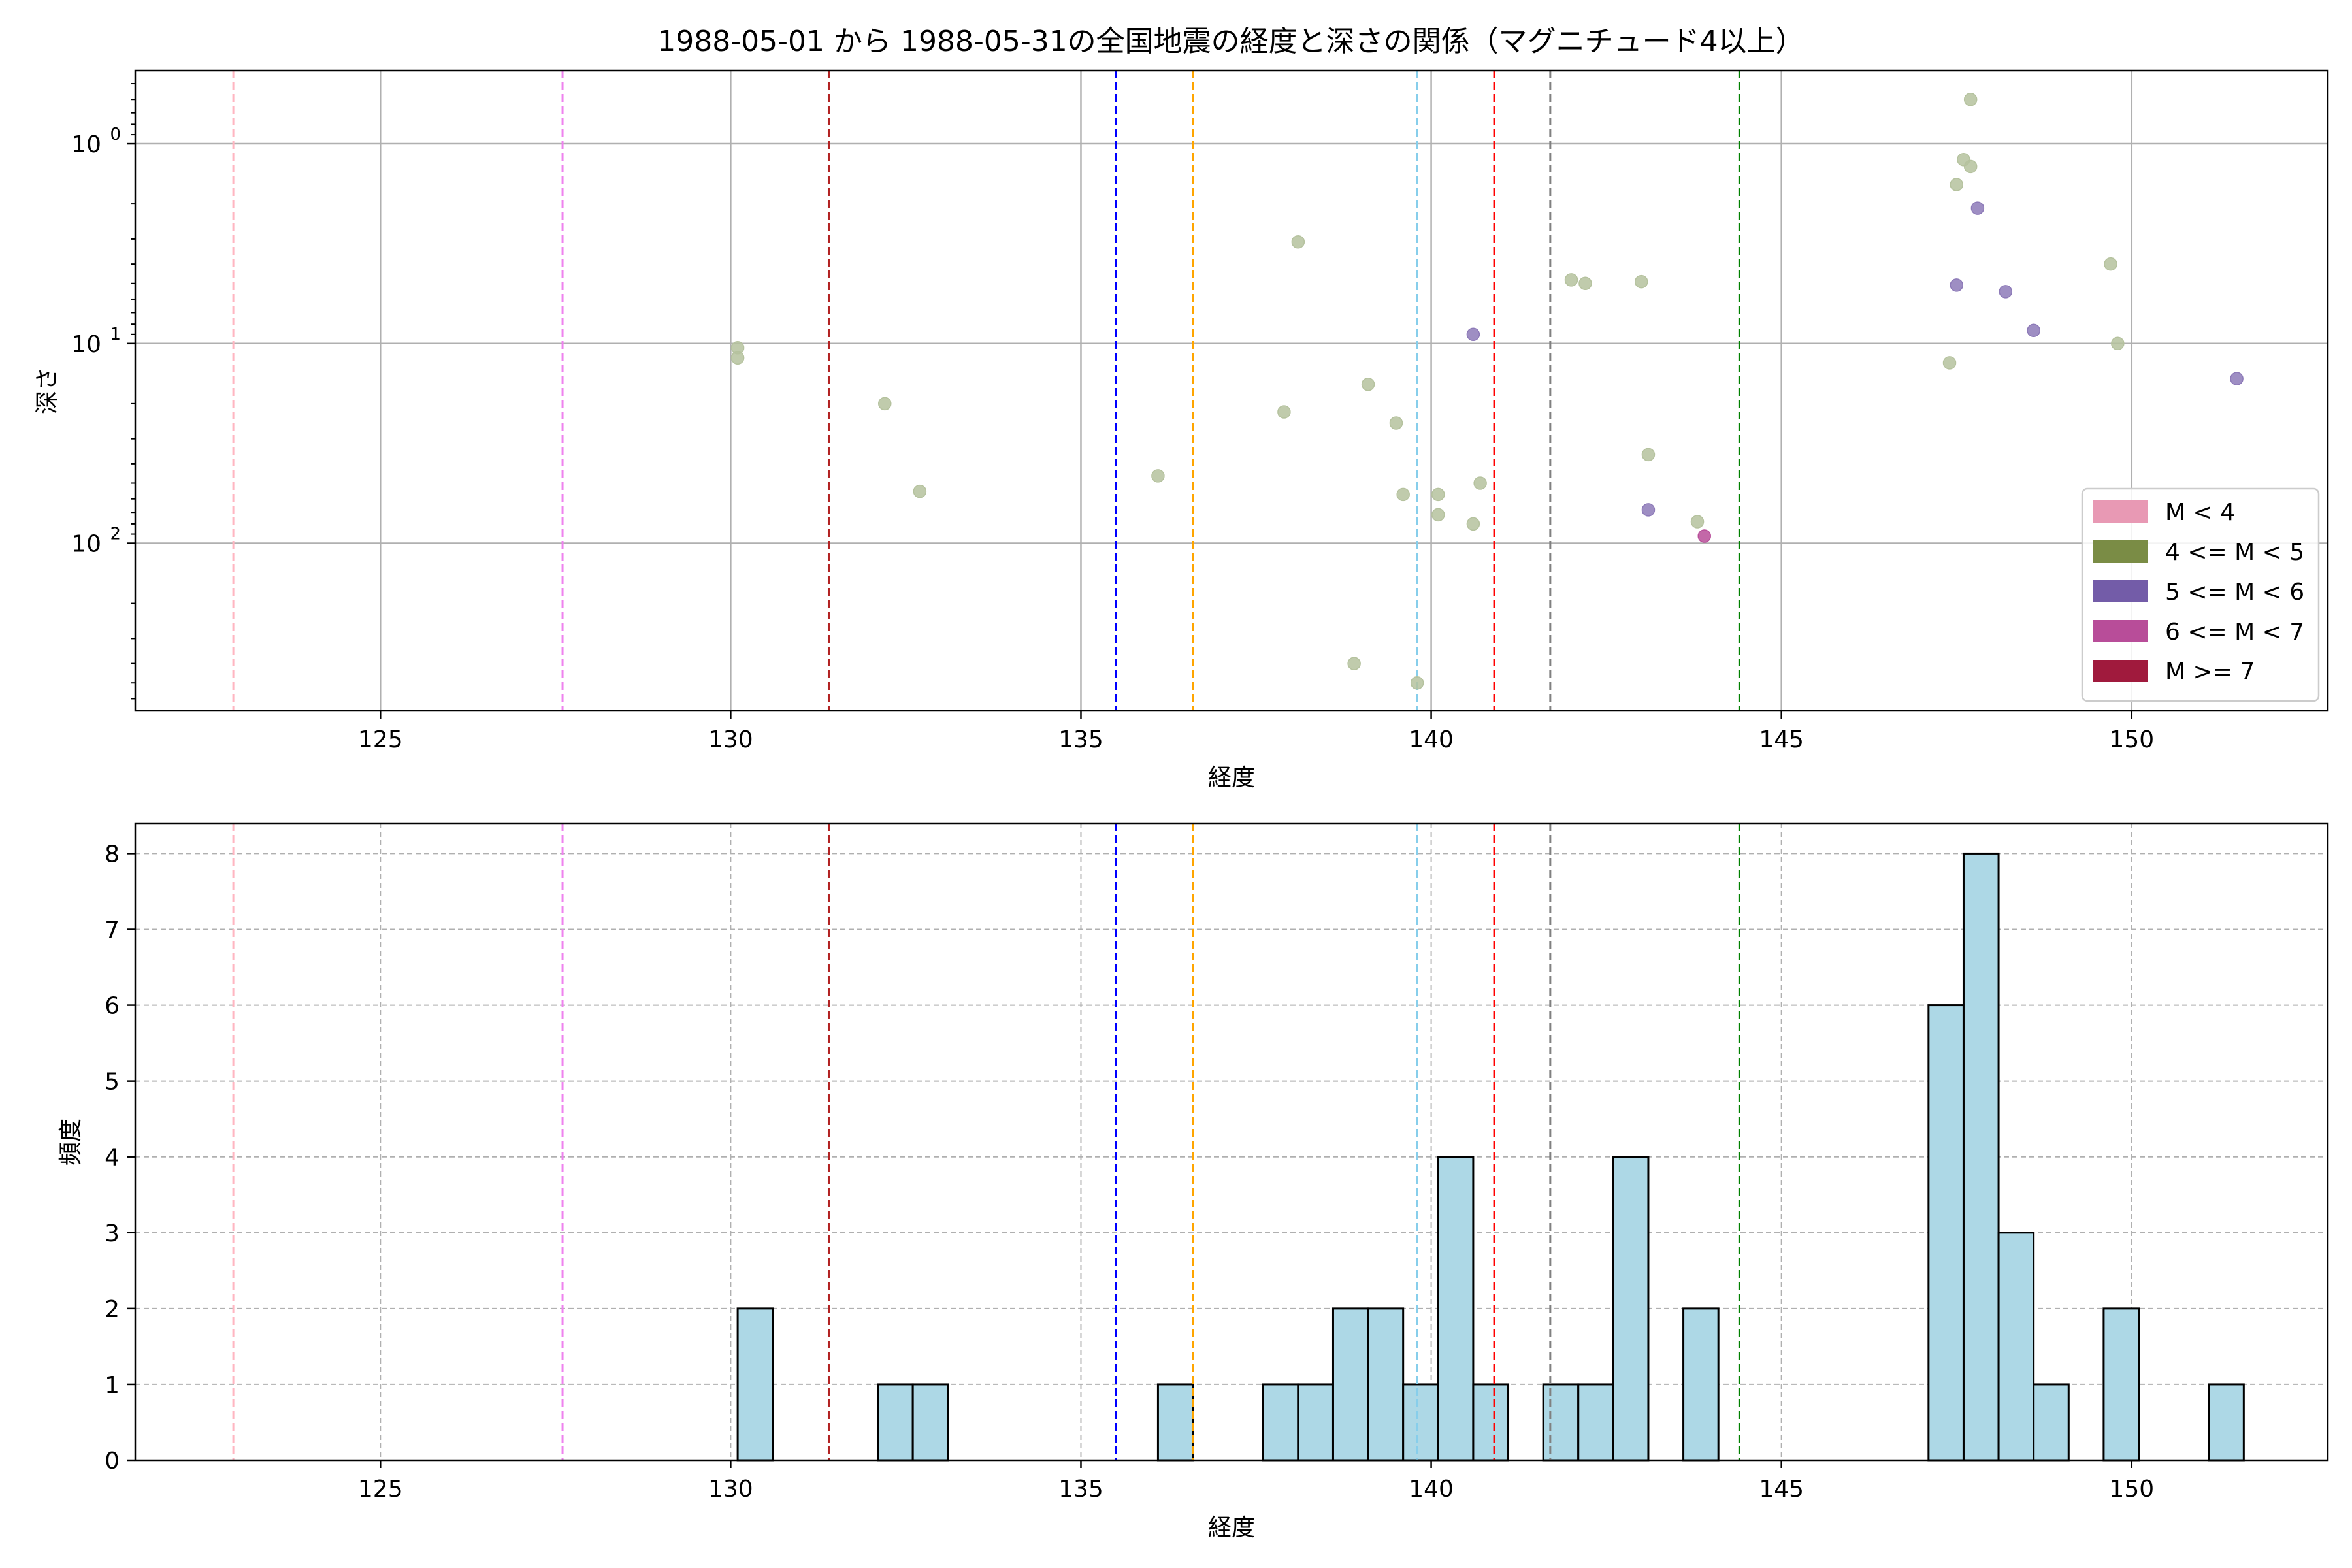 The height and width of the screenshot is (1568, 2352). Describe the element at coordinates (730, 740) in the screenshot. I see `scatter-x-tick-label: 130` at that location.